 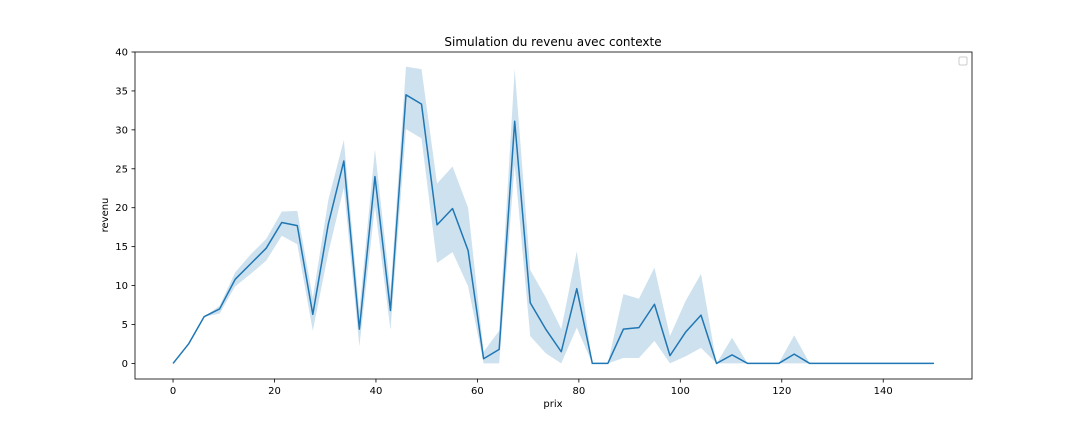 I want to click on x-tick-label: 20, so click(x=274, y=391).